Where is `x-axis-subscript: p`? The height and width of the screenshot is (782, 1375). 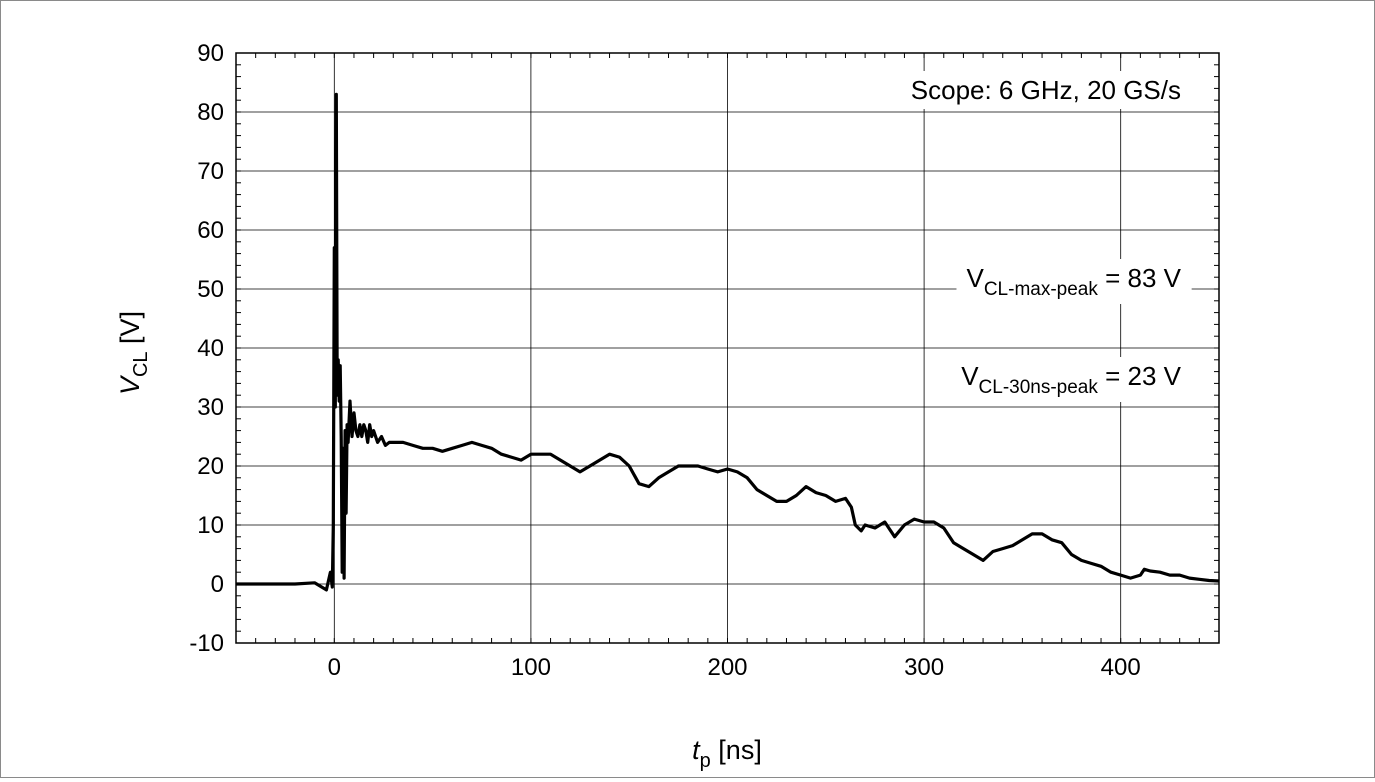
x-axis-subscript: p is located at coordinates (705, 761).